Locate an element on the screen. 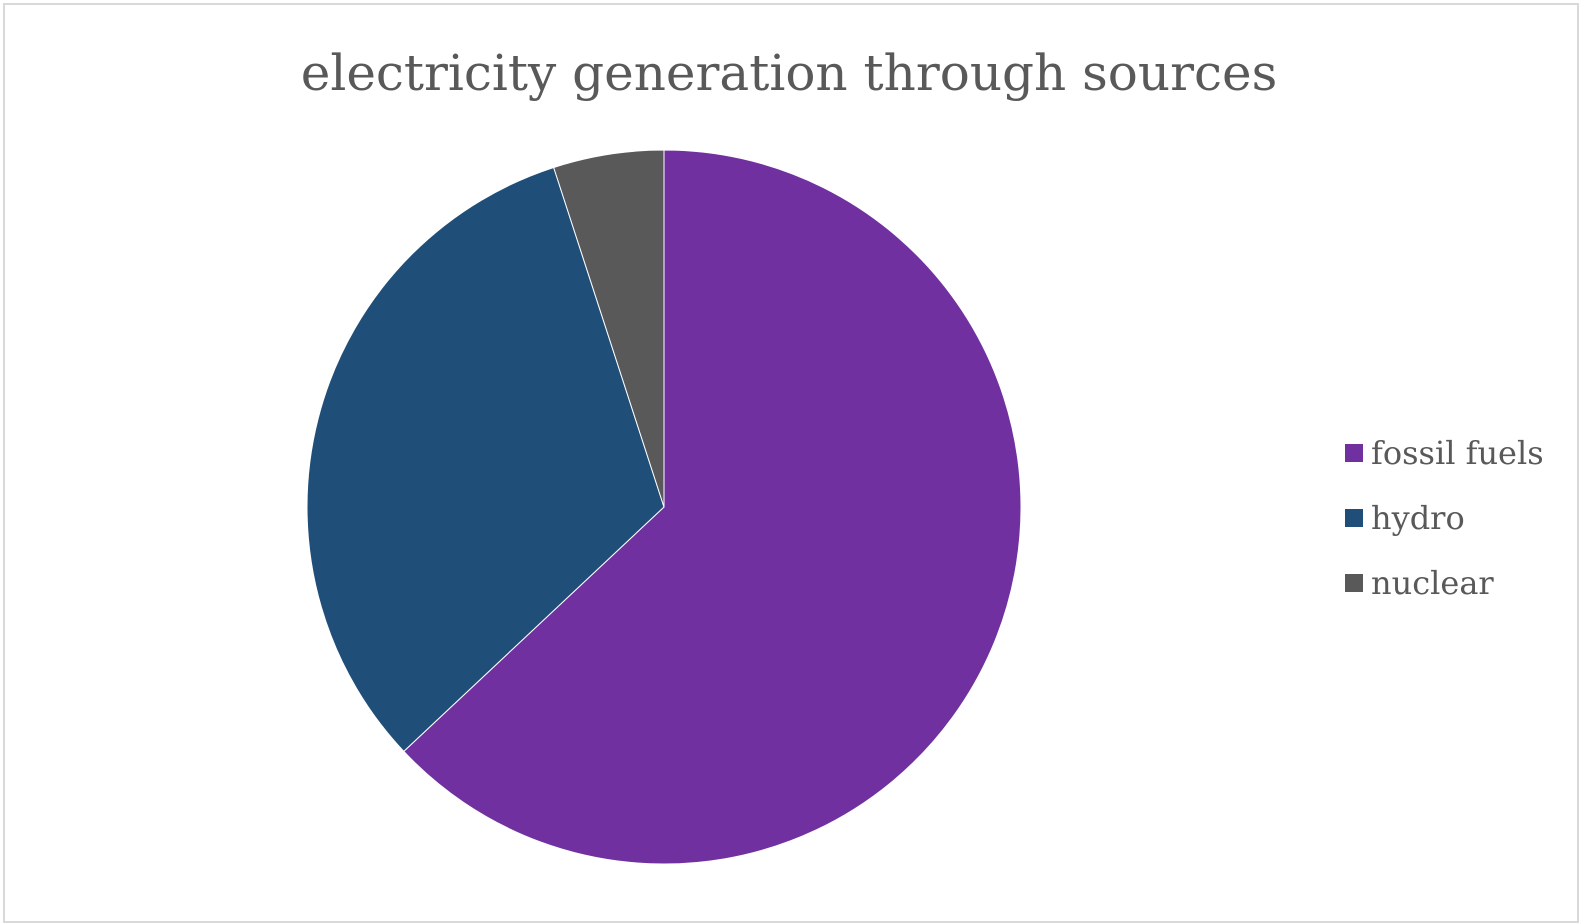 This screenshot has width=1584, height=923. legend-swatch-hydro is located at coordinates (1354, 517).